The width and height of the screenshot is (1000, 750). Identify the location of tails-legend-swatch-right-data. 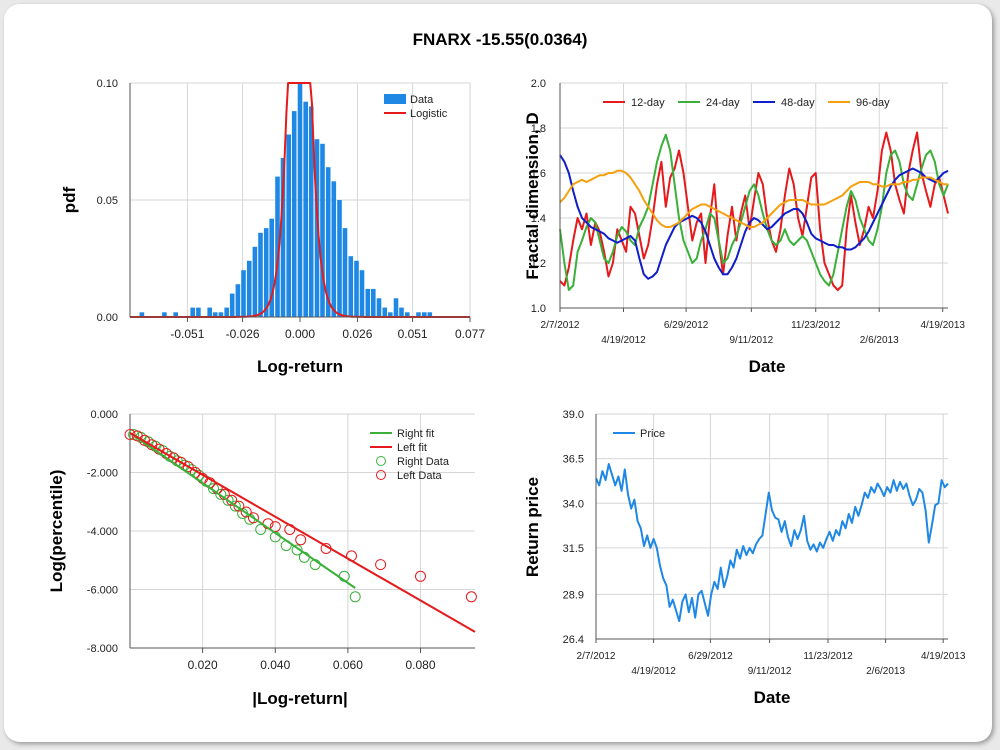
(381, 461).